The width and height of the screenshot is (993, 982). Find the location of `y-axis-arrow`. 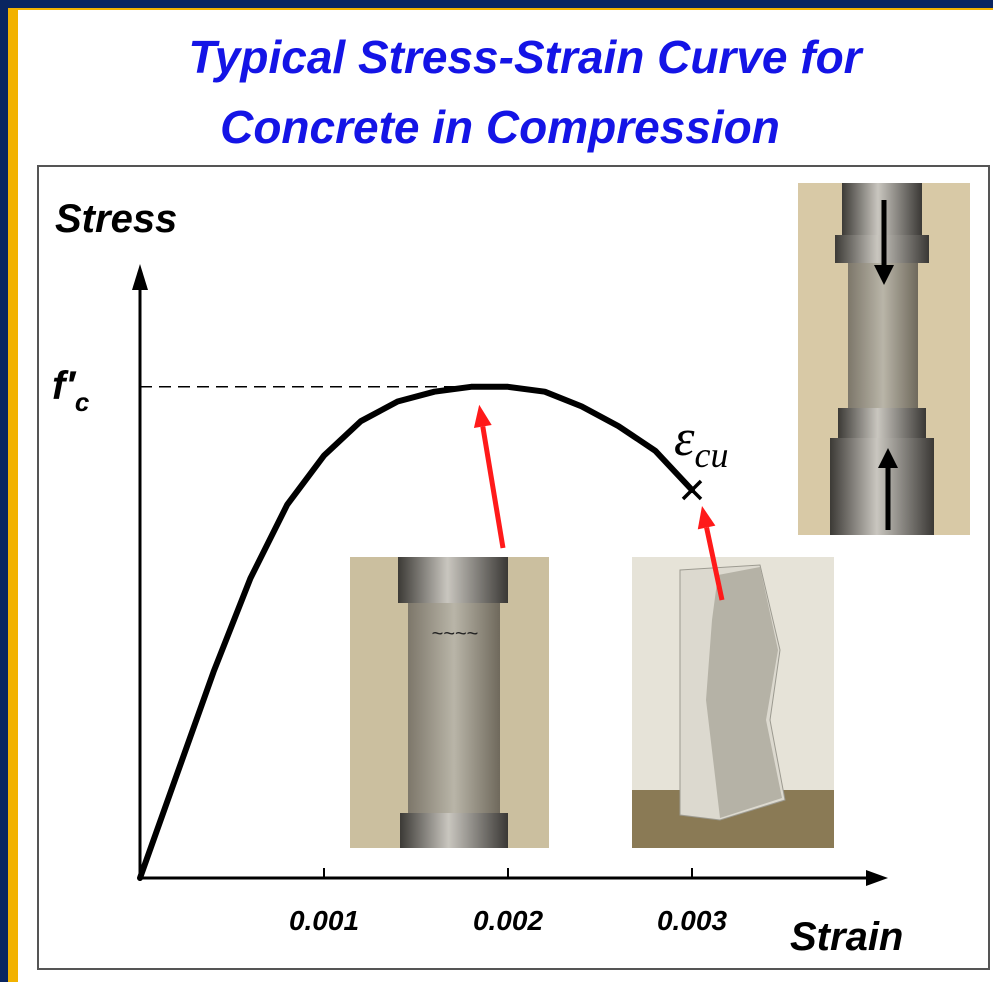

y-axis-arrow is located at coordinates (140, 277).